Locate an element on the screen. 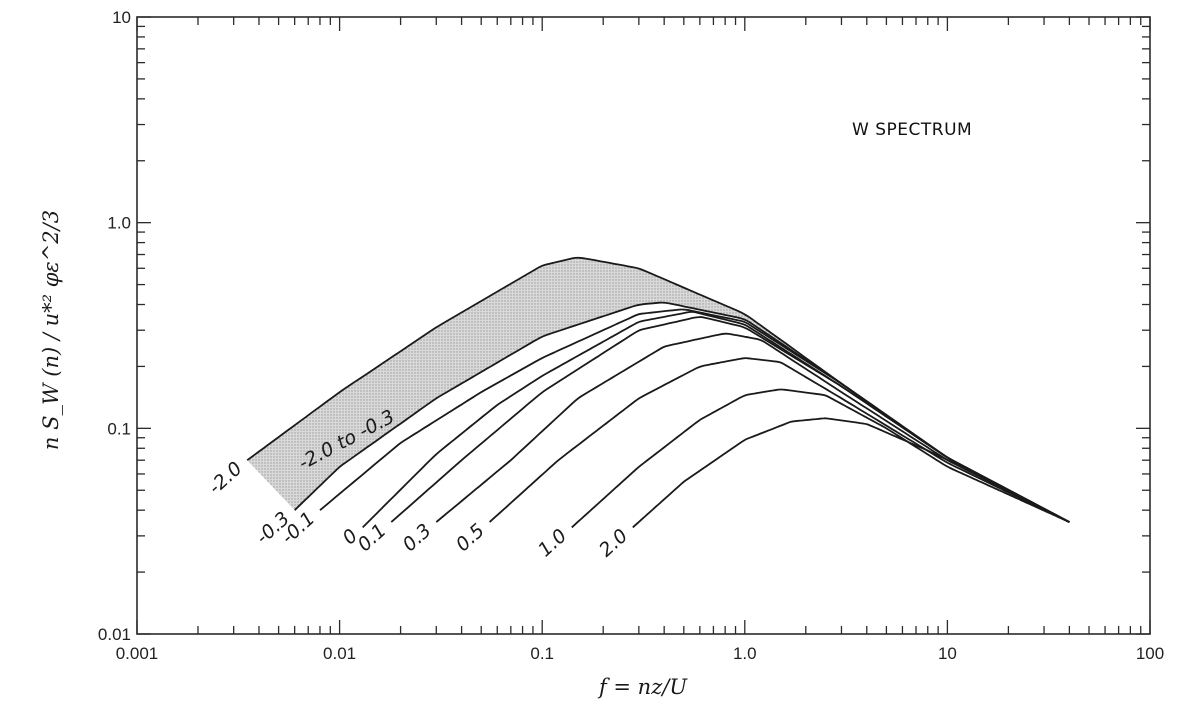 The image size is (1196, 704). y-tick-label: 10 is located at coordinates (121, 17).